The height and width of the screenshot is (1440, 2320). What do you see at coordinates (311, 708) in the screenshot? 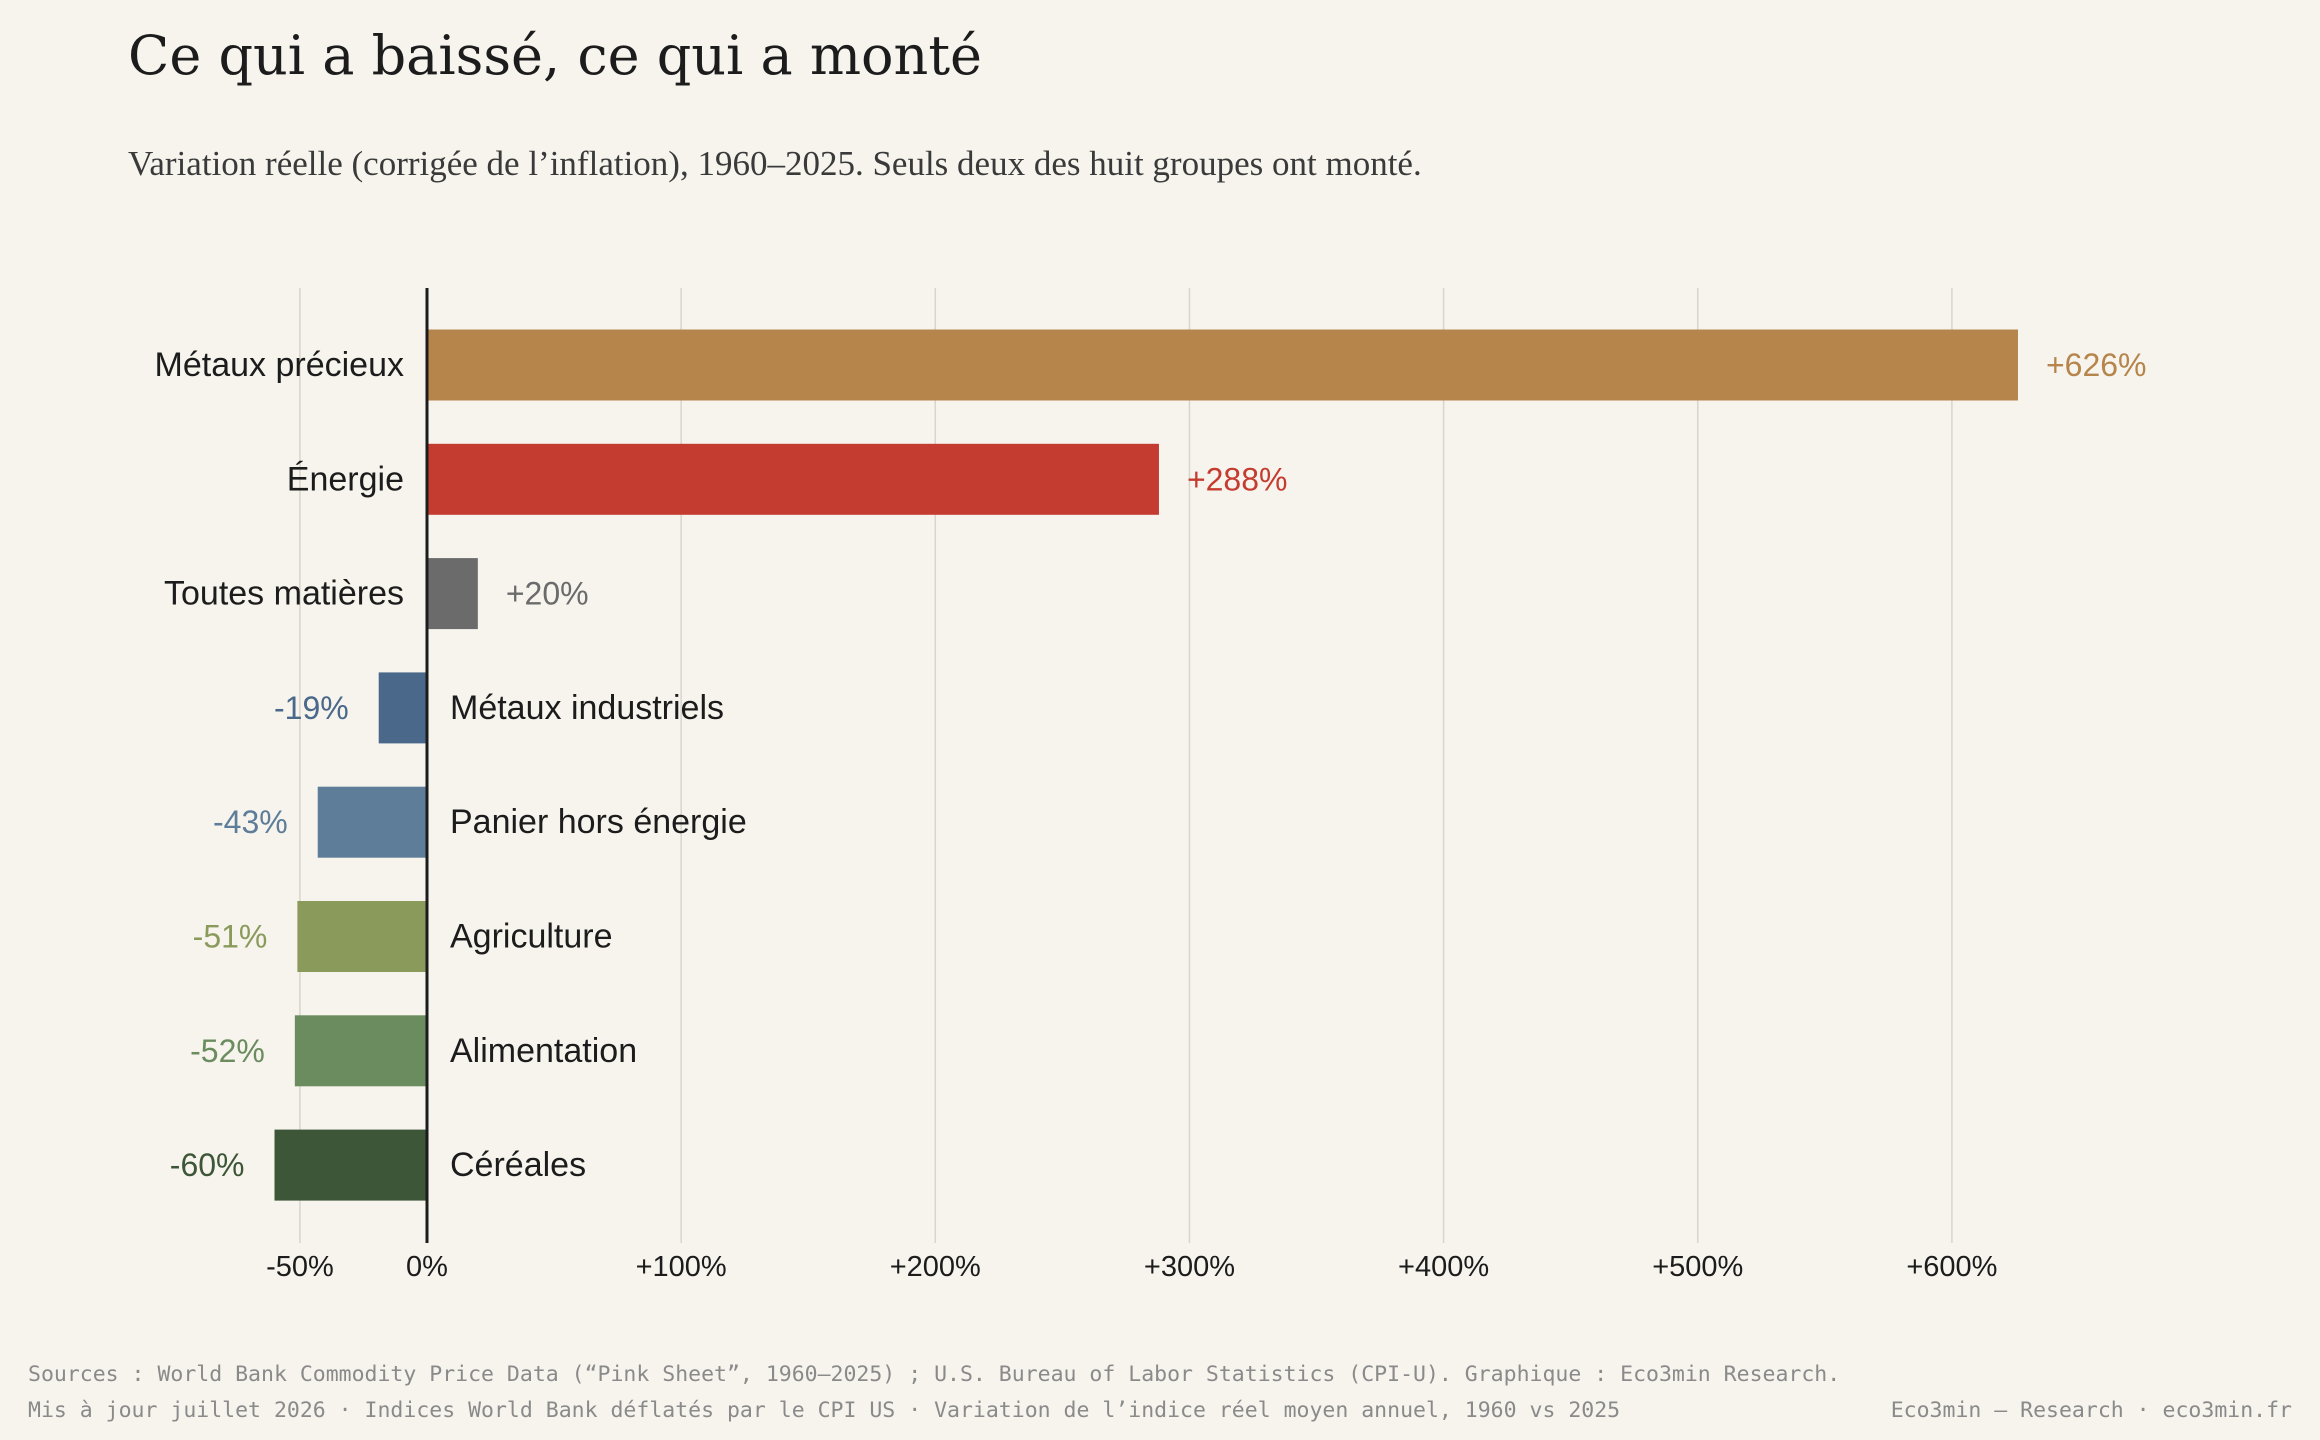
I see `value-label: -19%` at bounding box center [311, 708].